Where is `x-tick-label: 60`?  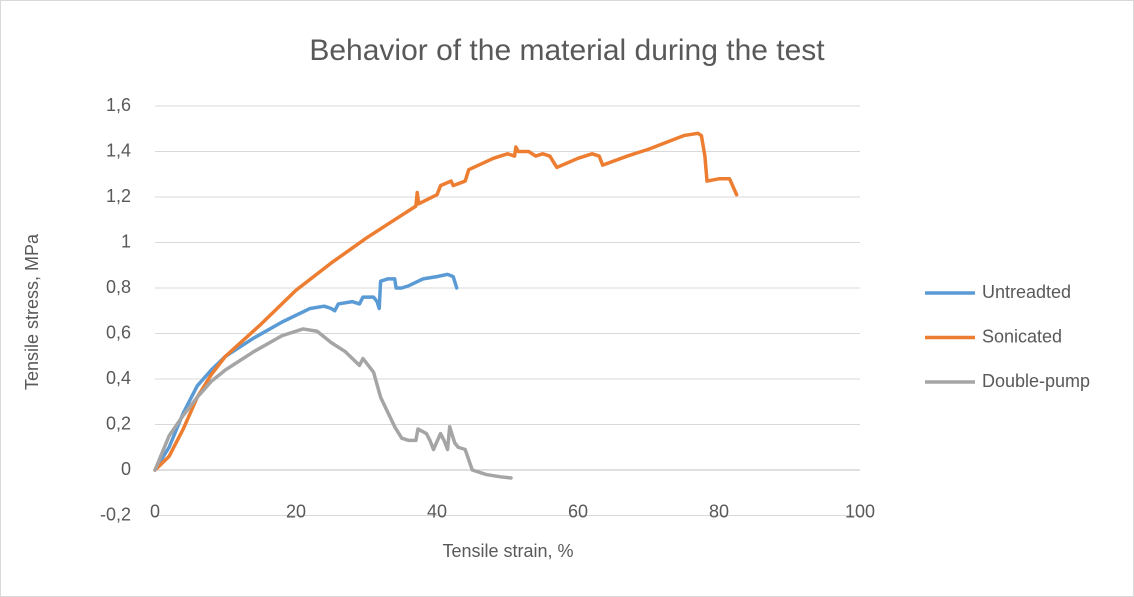
x-tick-label: 60 is located at coordinates (578, 511).